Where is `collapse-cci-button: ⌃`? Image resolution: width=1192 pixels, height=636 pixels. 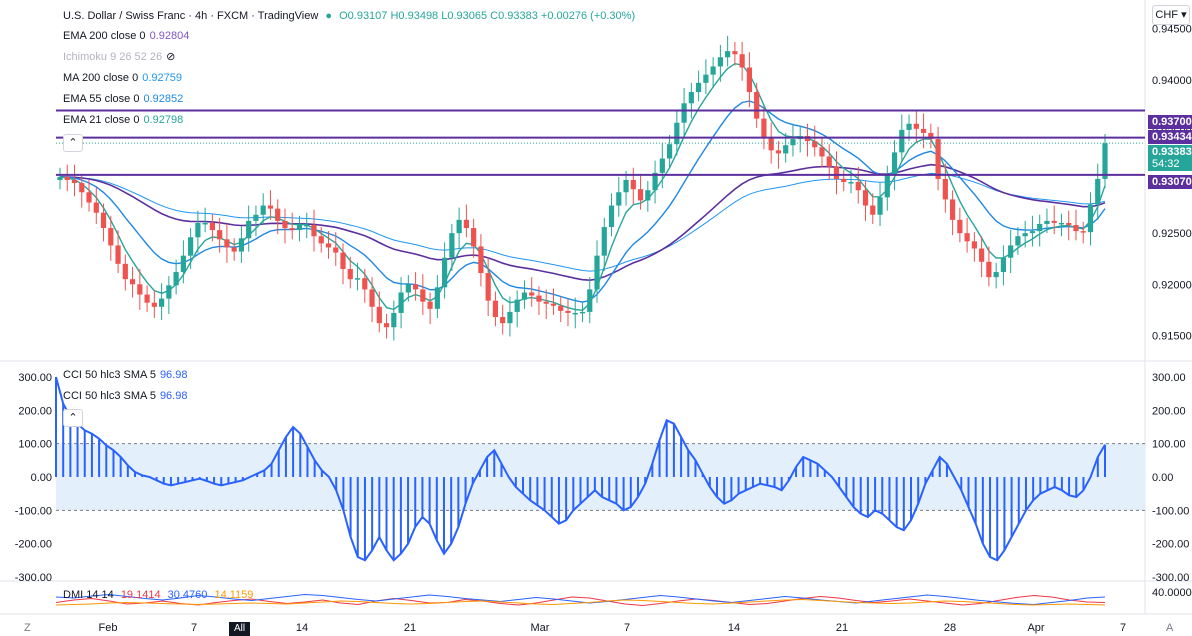 collapse-cci-button: ⌃ is located at coordinates (73, 418).